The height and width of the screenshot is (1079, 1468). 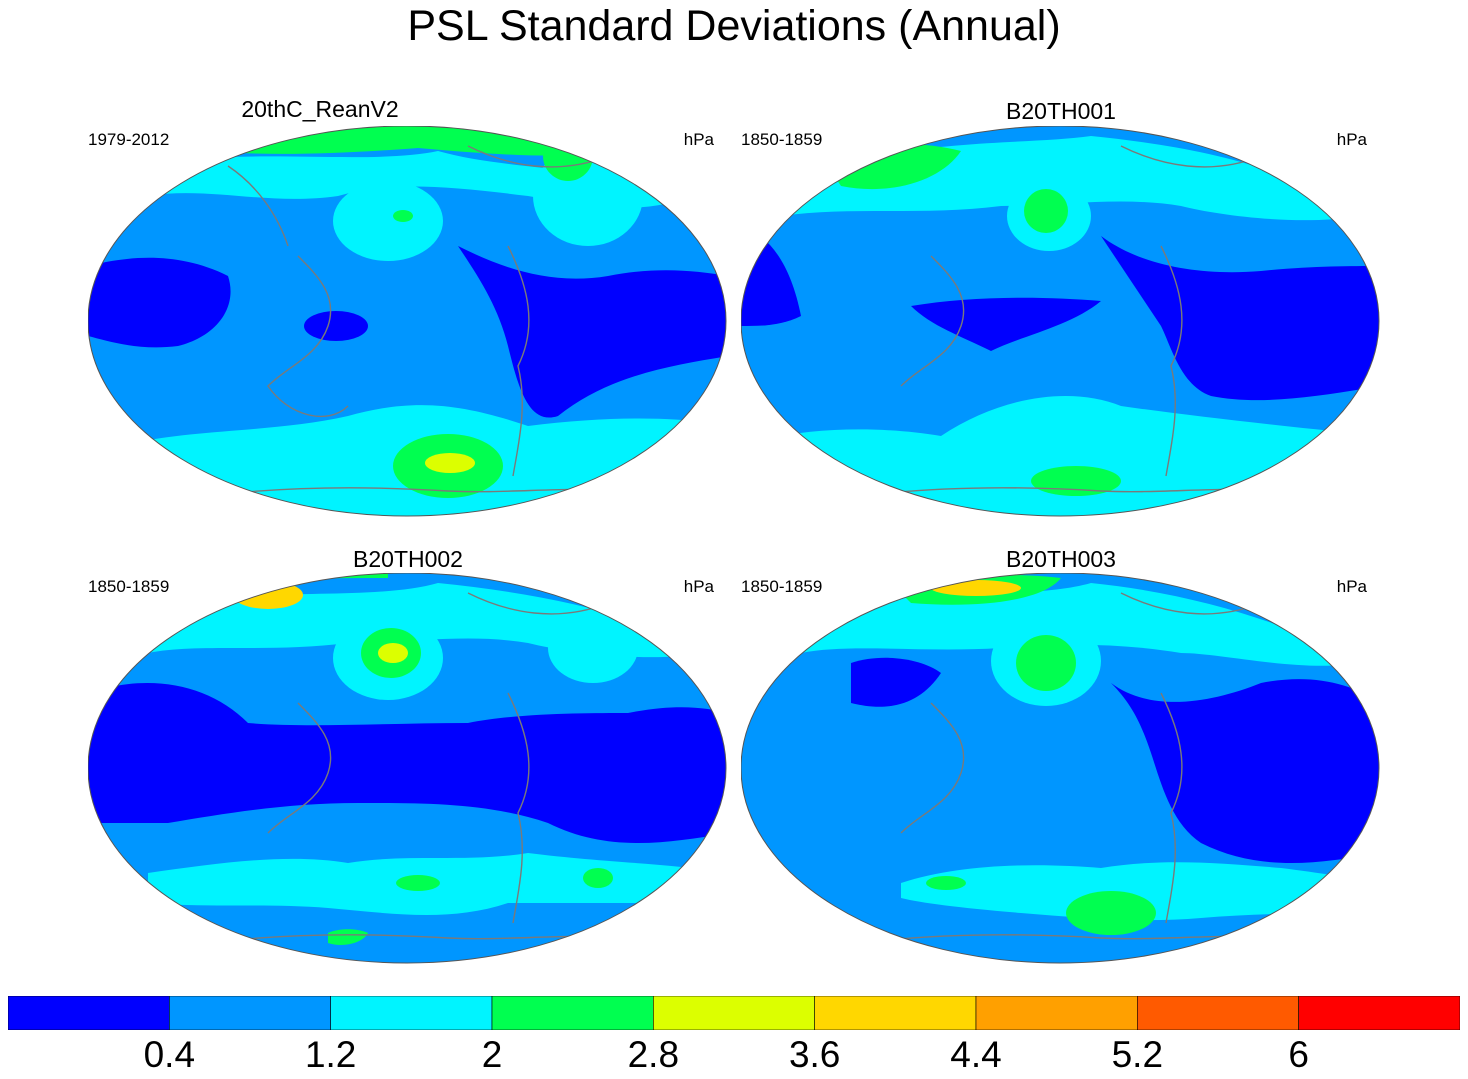 I want to click on colorbar-tick-label: 2.8, so click(x=653, y=1054).